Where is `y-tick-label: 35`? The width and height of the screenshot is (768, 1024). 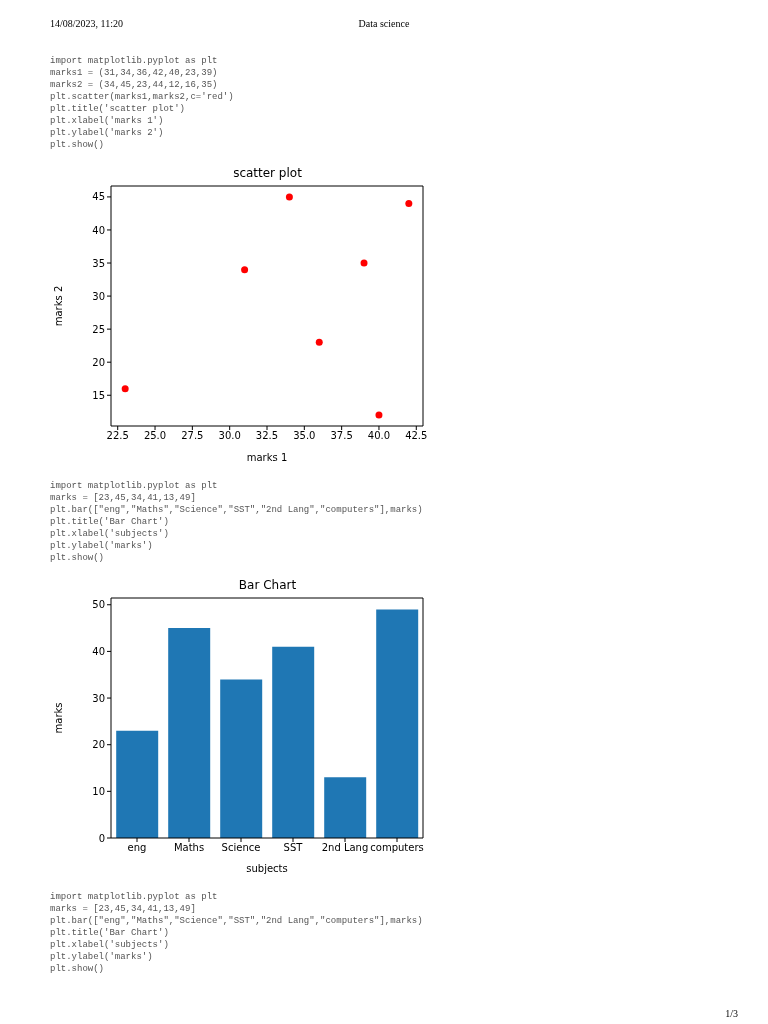
y-tick-label: 35 is located at coordinates (98, 263).